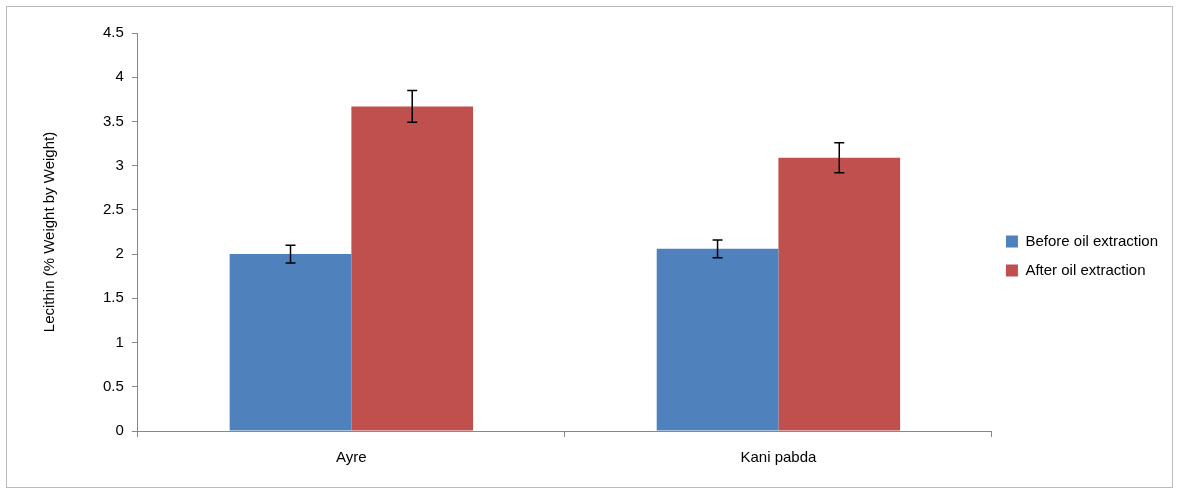 This screenshot has height=491, width=1179. What do you see at coordinates (119, 430) in the screenshot?
I see `y-tick-label: 0` at bounding box center [119, 430].